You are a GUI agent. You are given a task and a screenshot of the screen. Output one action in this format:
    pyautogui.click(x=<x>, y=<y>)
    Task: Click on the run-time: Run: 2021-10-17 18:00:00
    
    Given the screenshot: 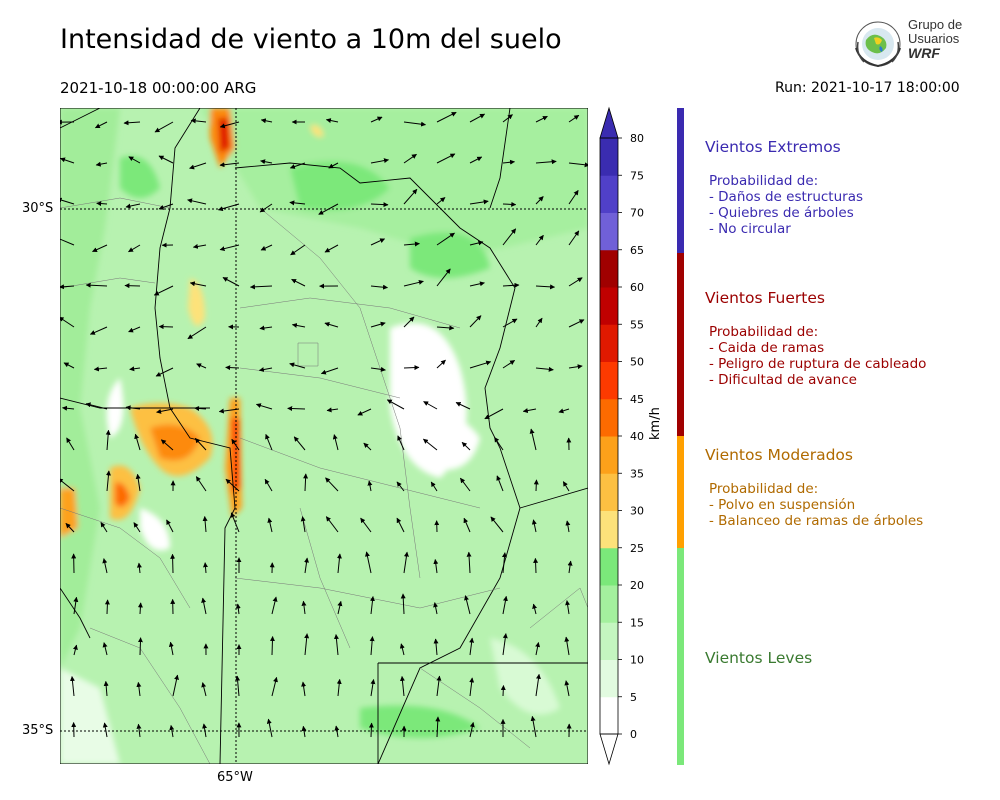 What is the action you would take?
    pyautogui.click(x=867, y=88)
    